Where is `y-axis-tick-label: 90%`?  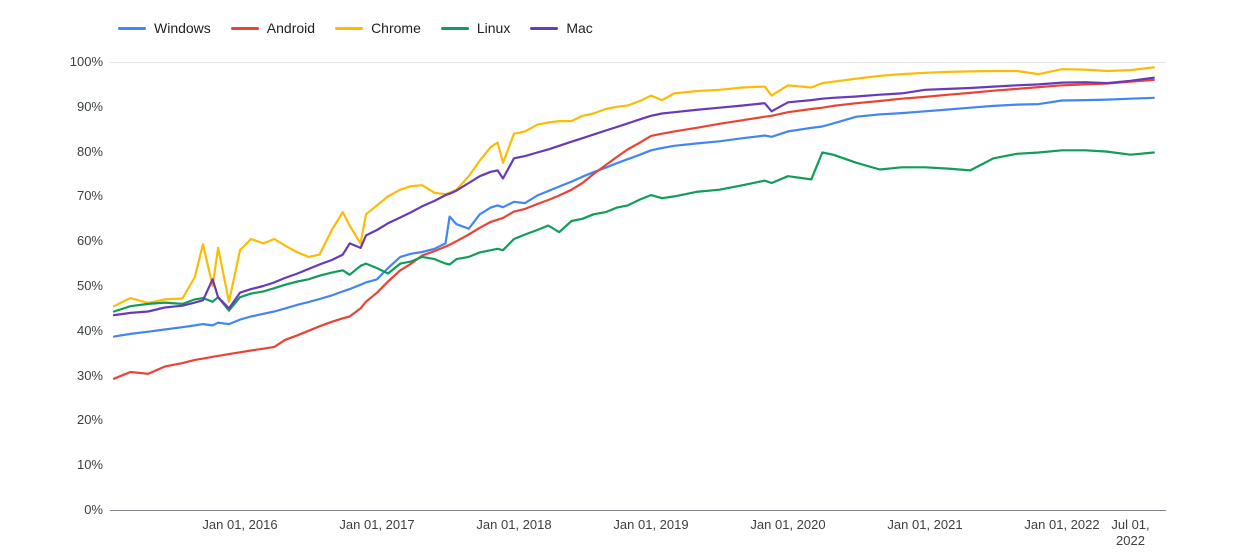
y-axis-tick-label: 90% is located at coordinates (89, 106).